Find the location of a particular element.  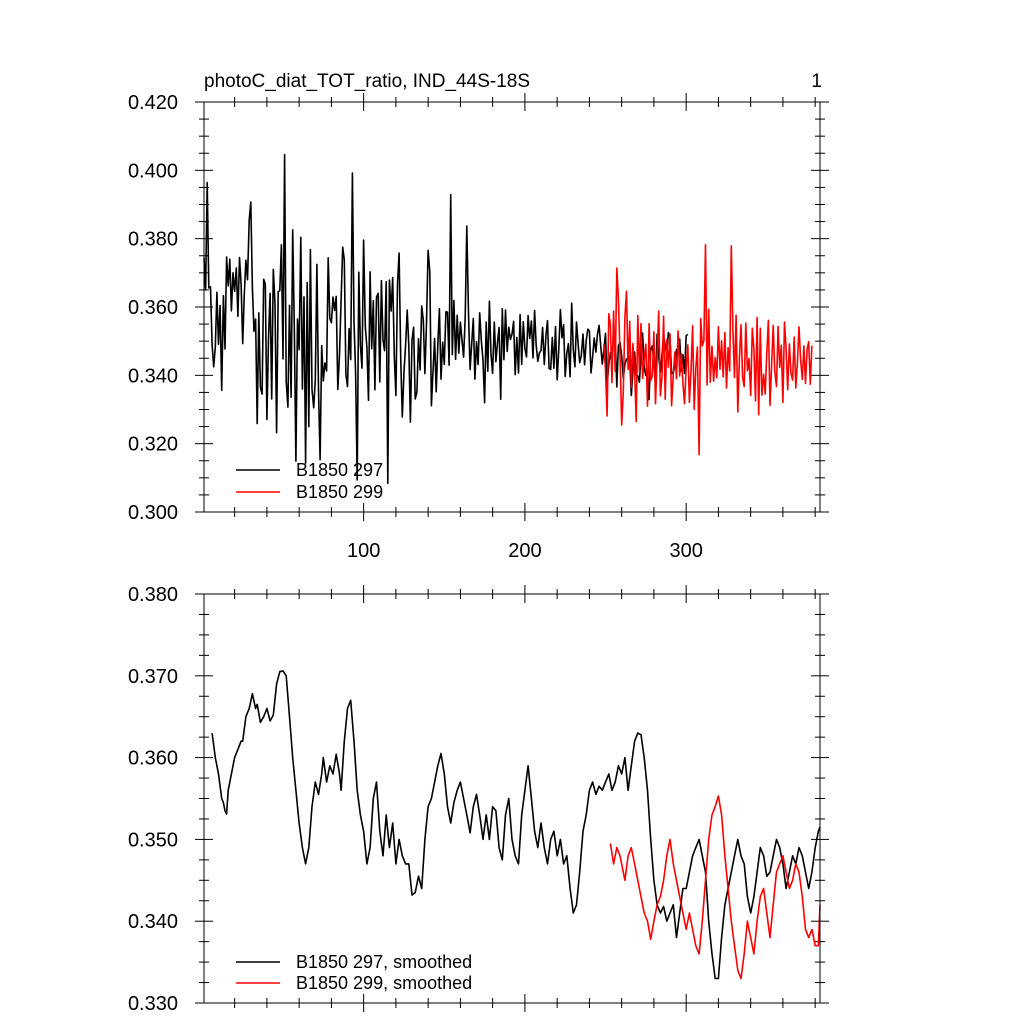

legend-label-1: B1850 297 is located at coordinates (339, 470).